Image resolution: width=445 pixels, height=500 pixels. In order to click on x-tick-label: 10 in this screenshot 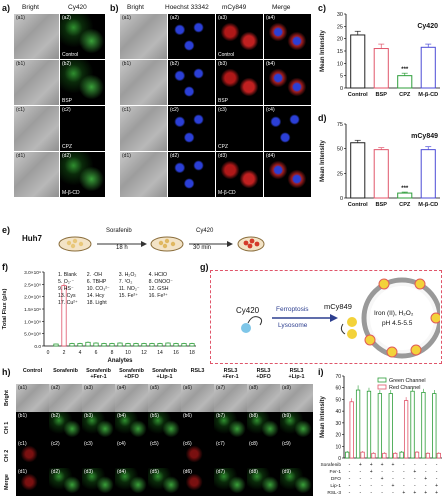, I will do `click(128, 353)`.